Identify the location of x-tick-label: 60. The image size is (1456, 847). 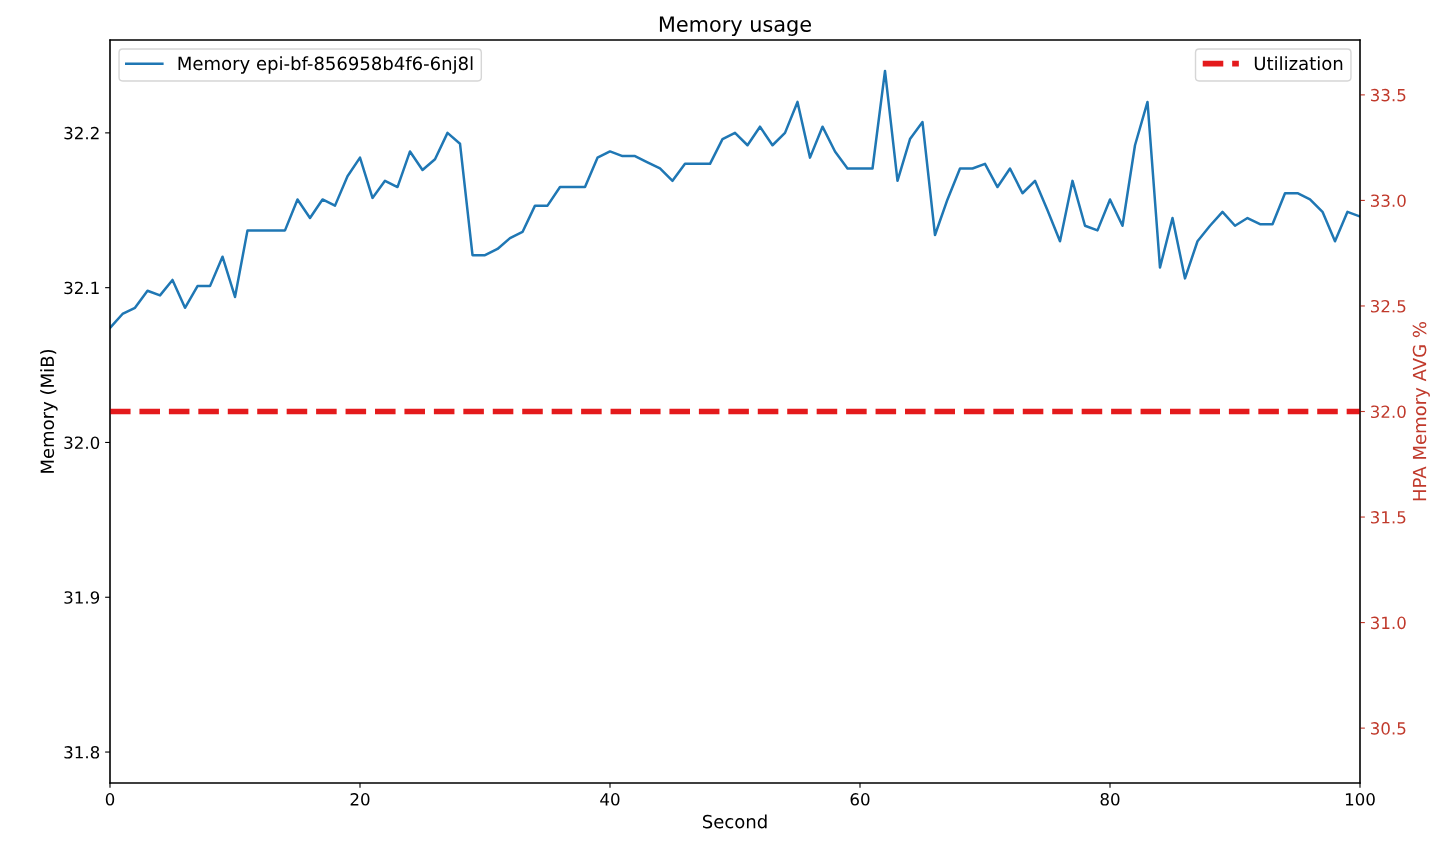
(860, 799).